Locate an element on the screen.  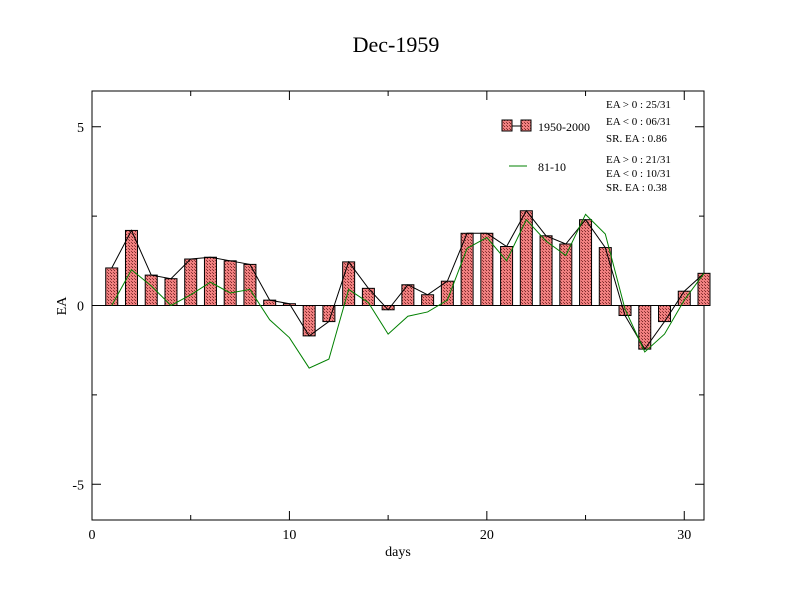
legend-line-stat-pos: EA > 0 : 21/31 is located at coordinates (638, 160).